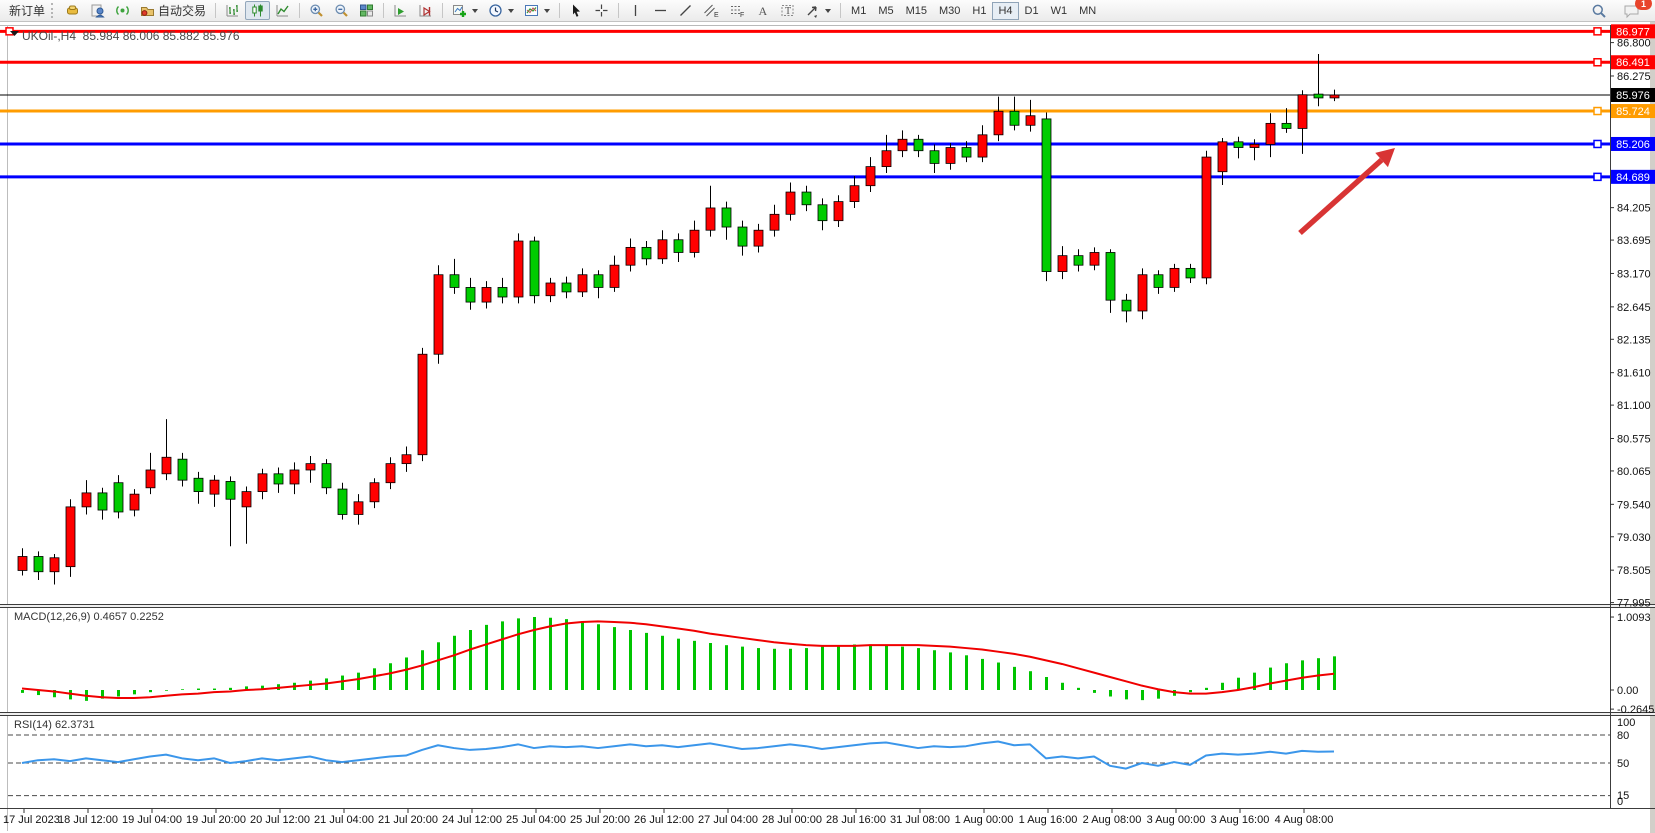  I want to click on quick-trade-arrow-icon, so click(14, 33).